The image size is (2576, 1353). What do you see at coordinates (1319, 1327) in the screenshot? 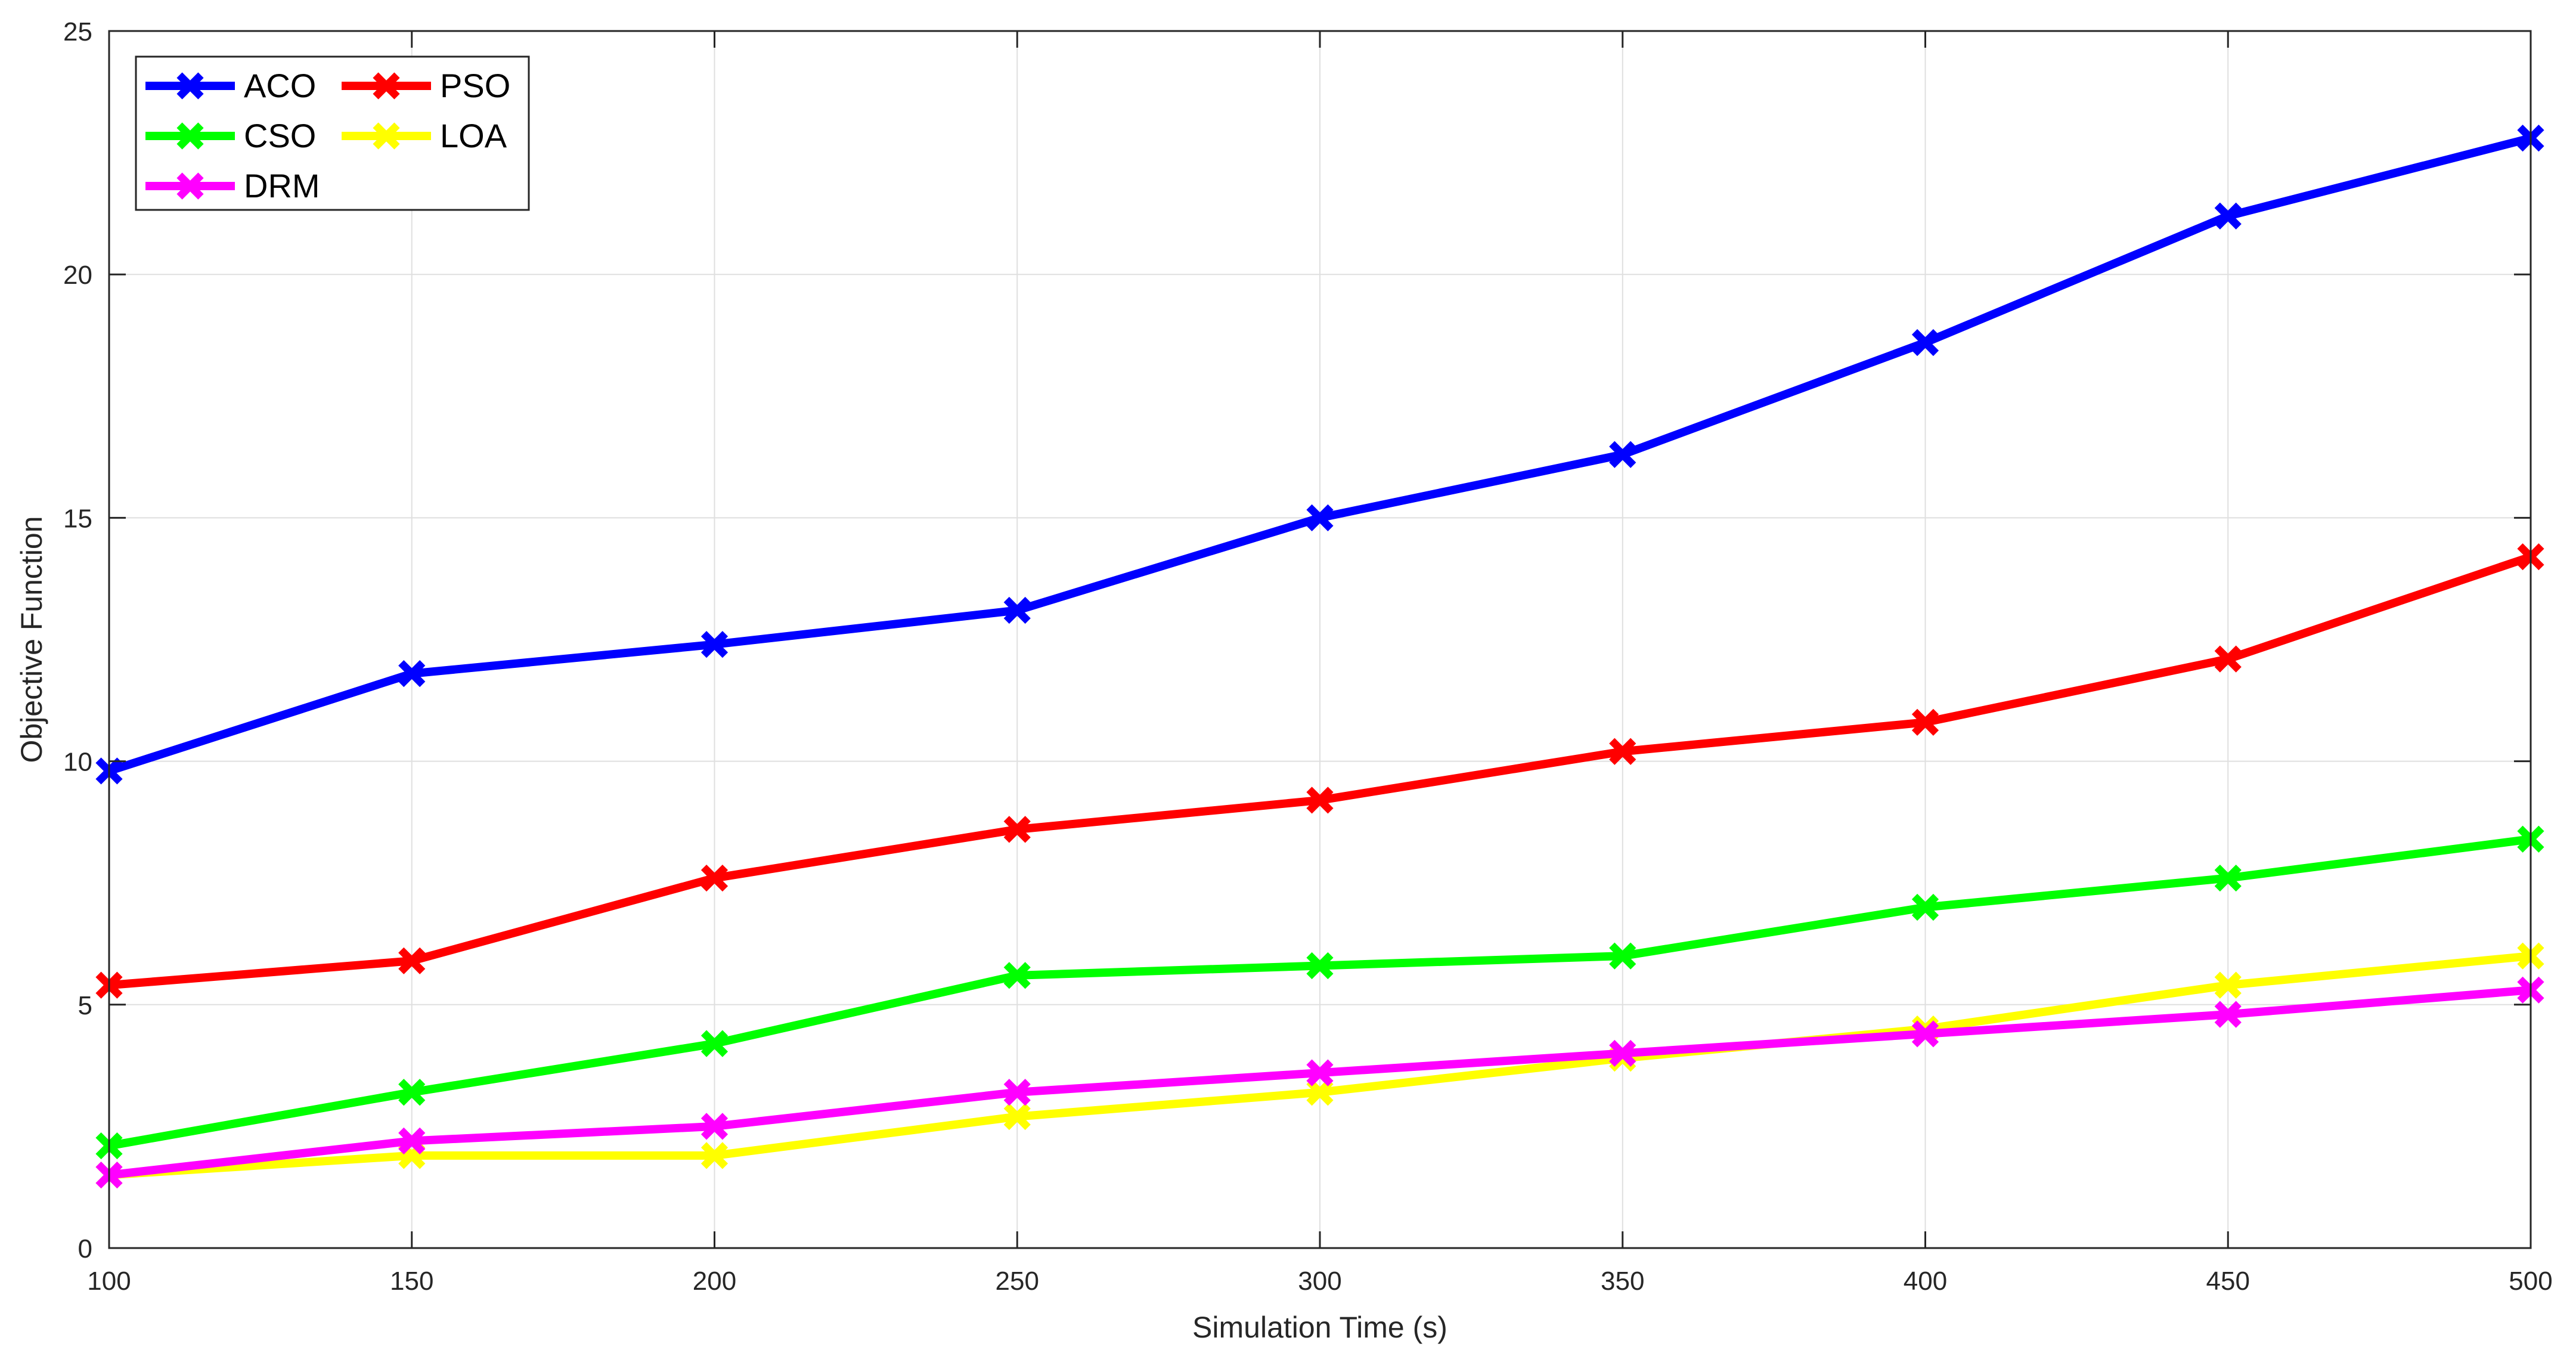
I see `x-axis-label: Simulation Time (s)` at bounding box center [1319, 1327].